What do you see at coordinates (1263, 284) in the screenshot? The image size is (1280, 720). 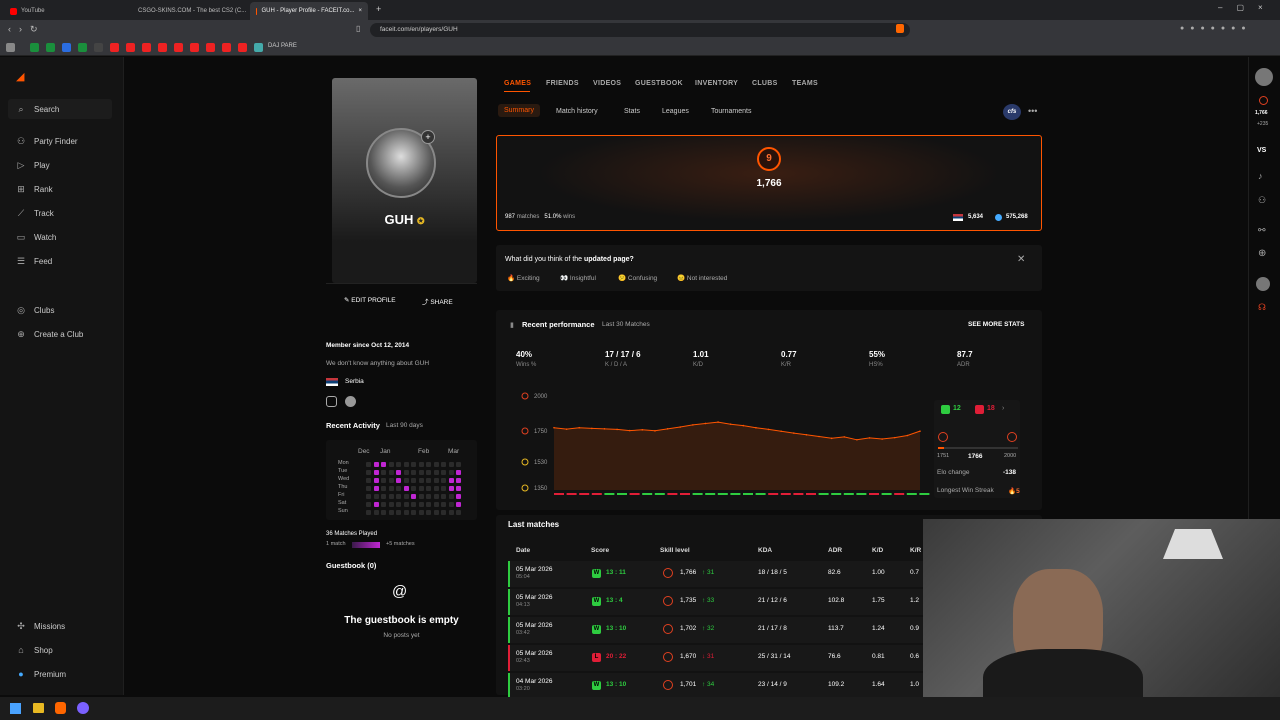 I see `friend-avatar` at bounding box center [1263, 284].